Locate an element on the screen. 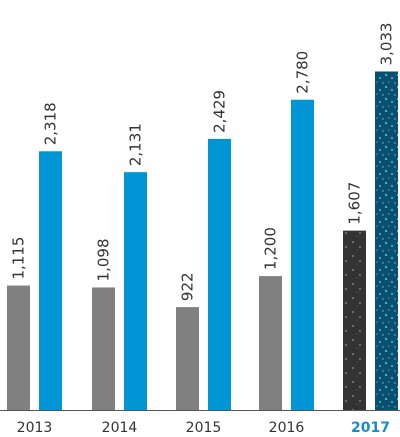  x-tick-label-2015: 2015 is located at coordinates (204, 428).